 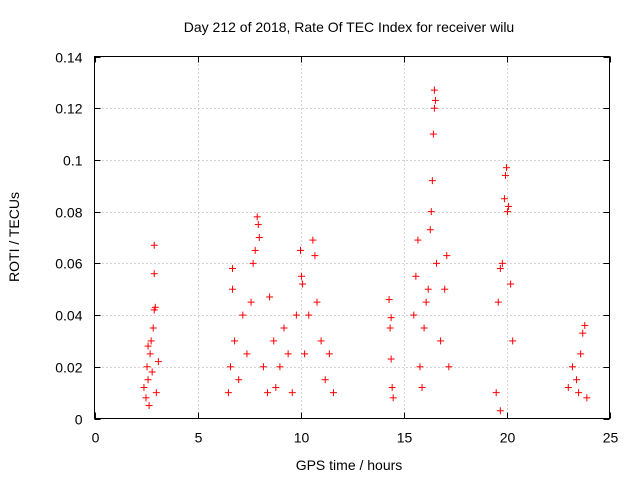 What do you see at coordinates (68, 58) in the screenshot?
I see `y-tick-label: 0.14` at bounding box center [68, 58].